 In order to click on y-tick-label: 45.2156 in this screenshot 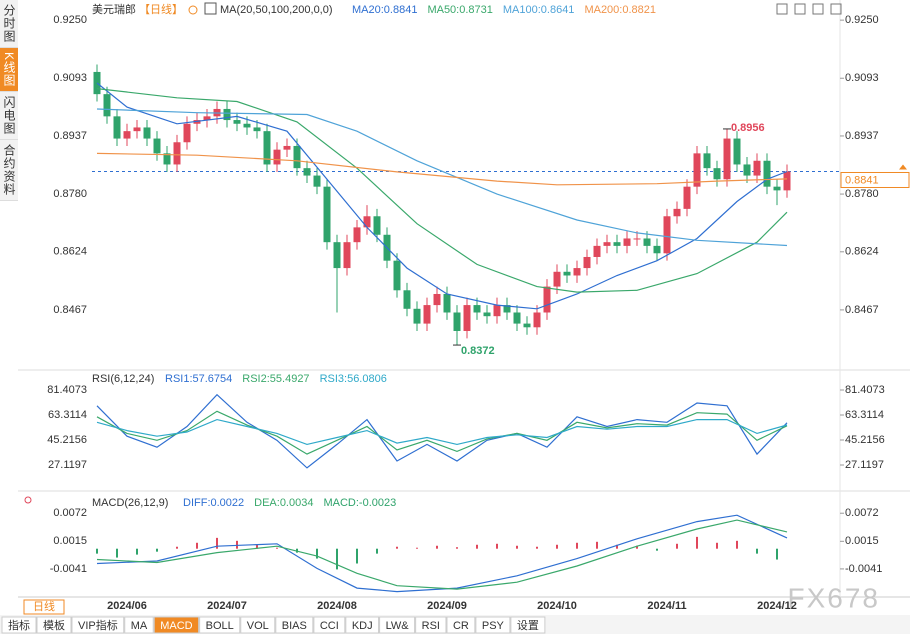, I will do `click(67, 440)`.